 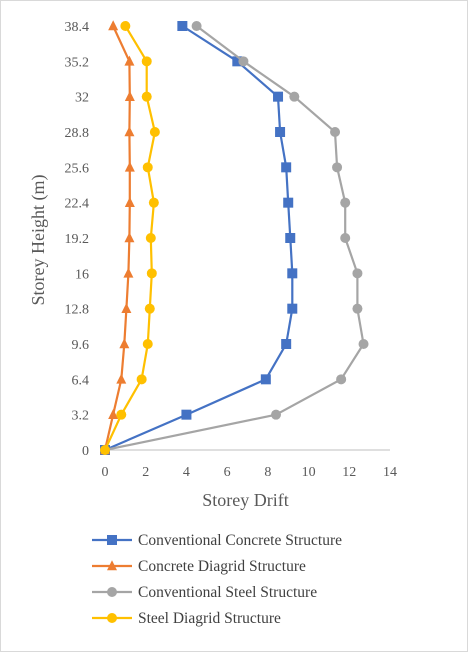 I want to click on y-tick-label: 3.2, so click(x=81, y=416).